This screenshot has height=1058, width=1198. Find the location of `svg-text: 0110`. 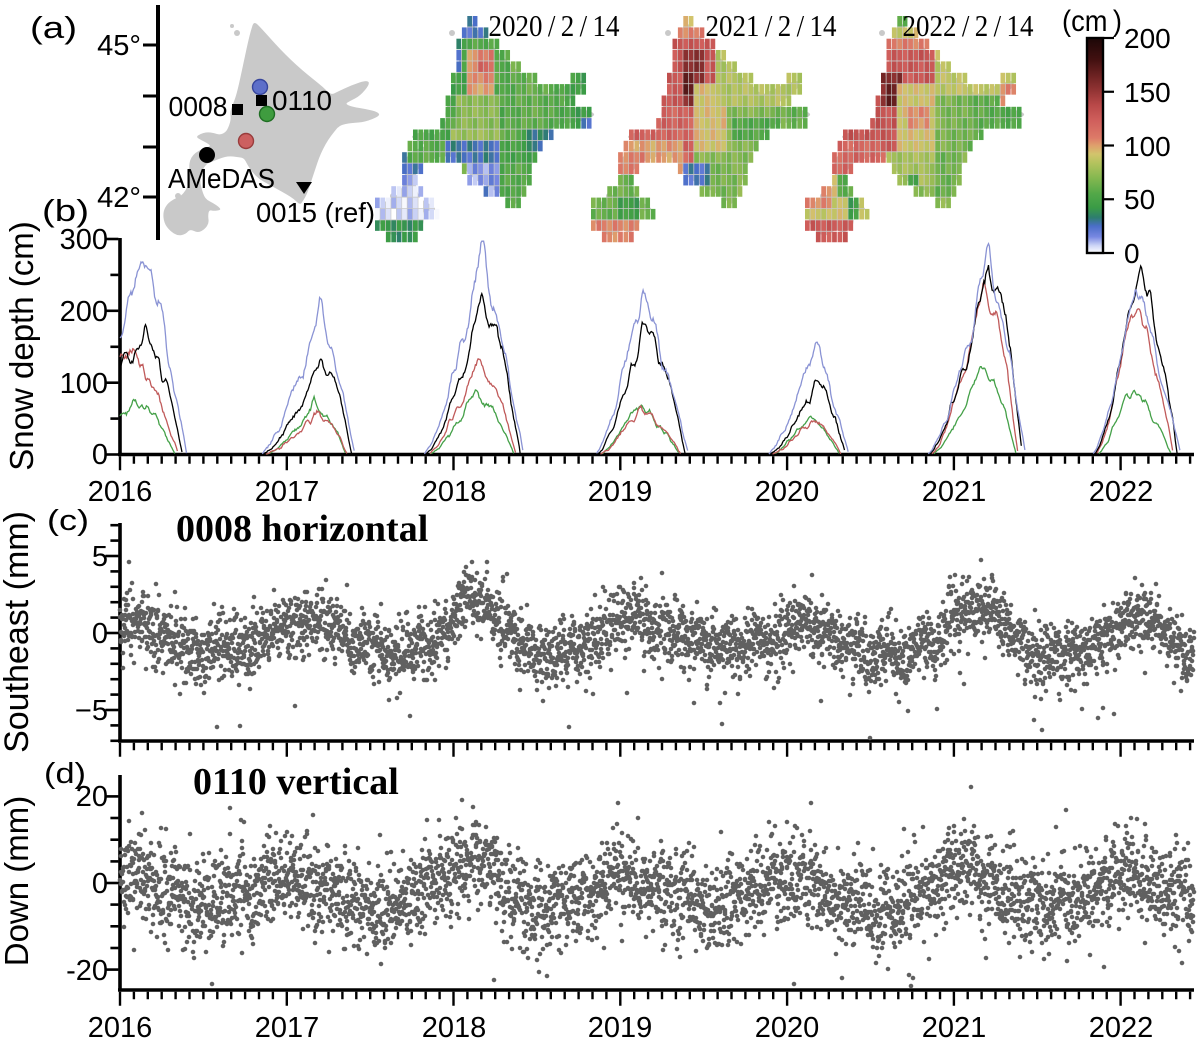

svg-text: 0110 is located at coordinates (302, 100).